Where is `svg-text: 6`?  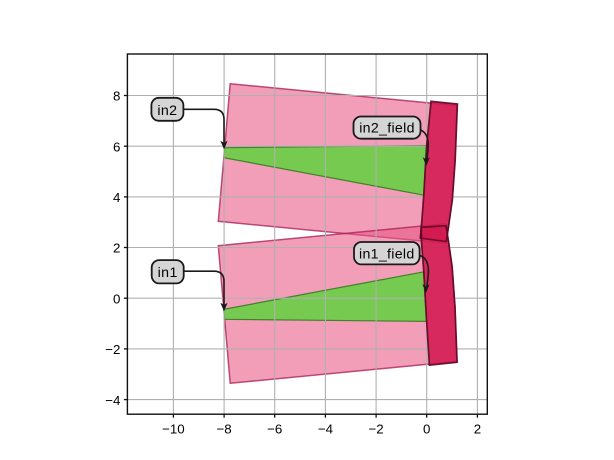
svg-text: 6 is located at coordinates (116, 146).